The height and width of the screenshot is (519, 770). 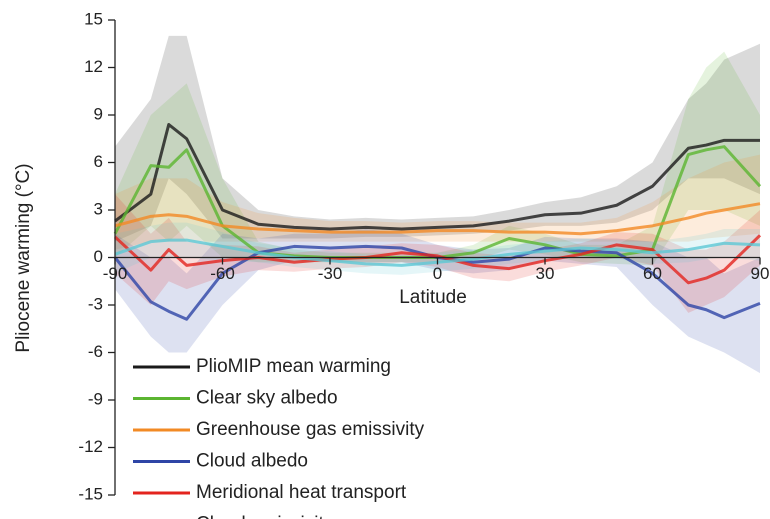 I want to click on y-tick-label: 12, so click(x=93, y=66).